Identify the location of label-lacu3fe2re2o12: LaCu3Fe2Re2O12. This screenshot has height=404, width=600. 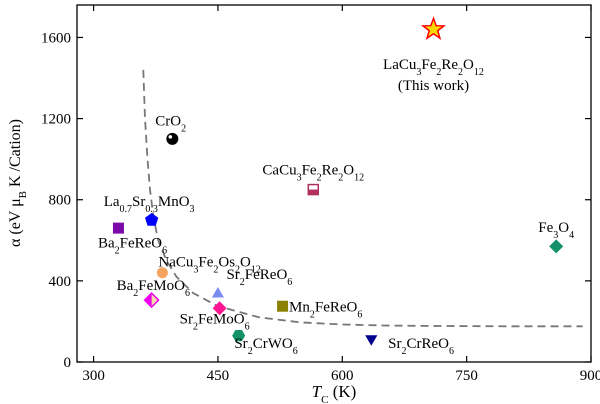
(433, 67).